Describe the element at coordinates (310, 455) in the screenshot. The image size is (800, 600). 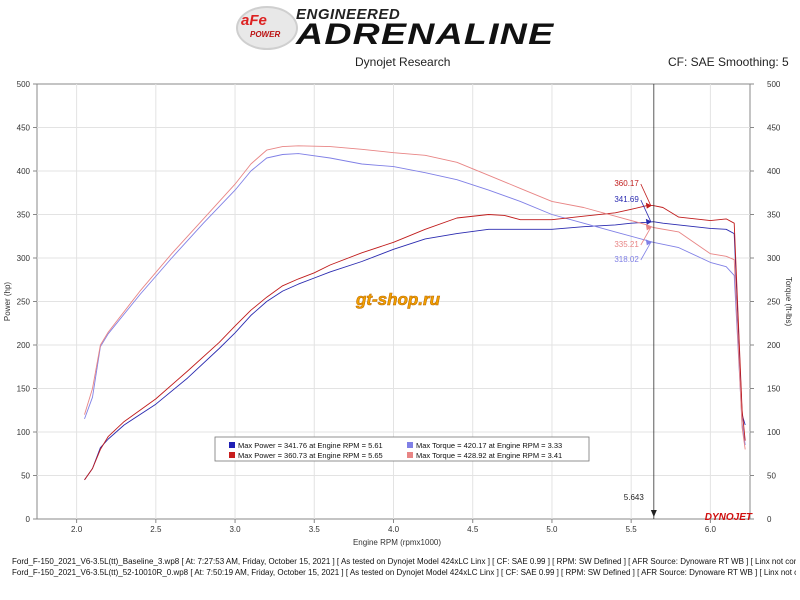
I see `legend-entry: Max Power = 360.73 at Engine RPM = 5.65` at that location.